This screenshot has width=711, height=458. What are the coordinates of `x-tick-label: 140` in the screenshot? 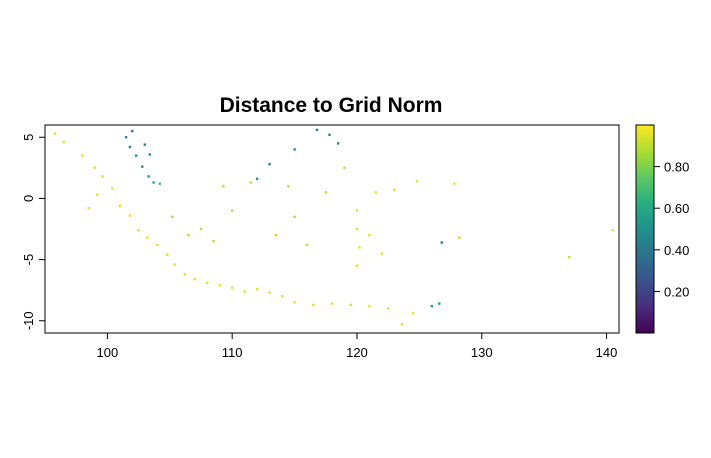 It's located at (607, 352).